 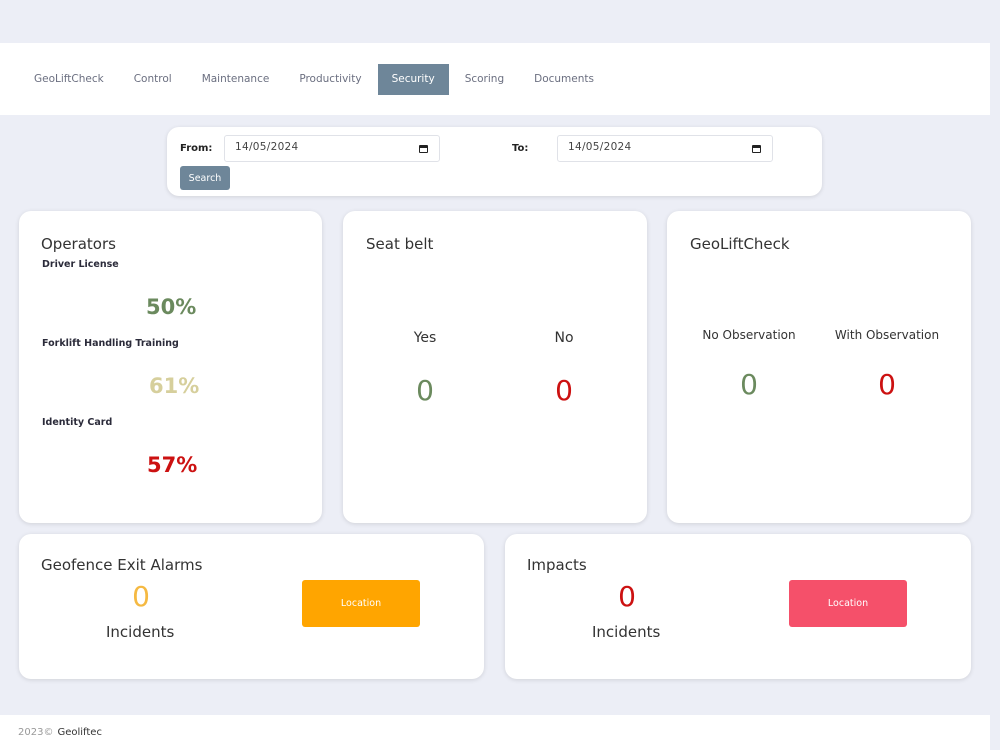 What do you see at coordinates (77, 422) in the screenshot?
I see `identity-card-label: Identity Card` at bounding box center [77, 422].